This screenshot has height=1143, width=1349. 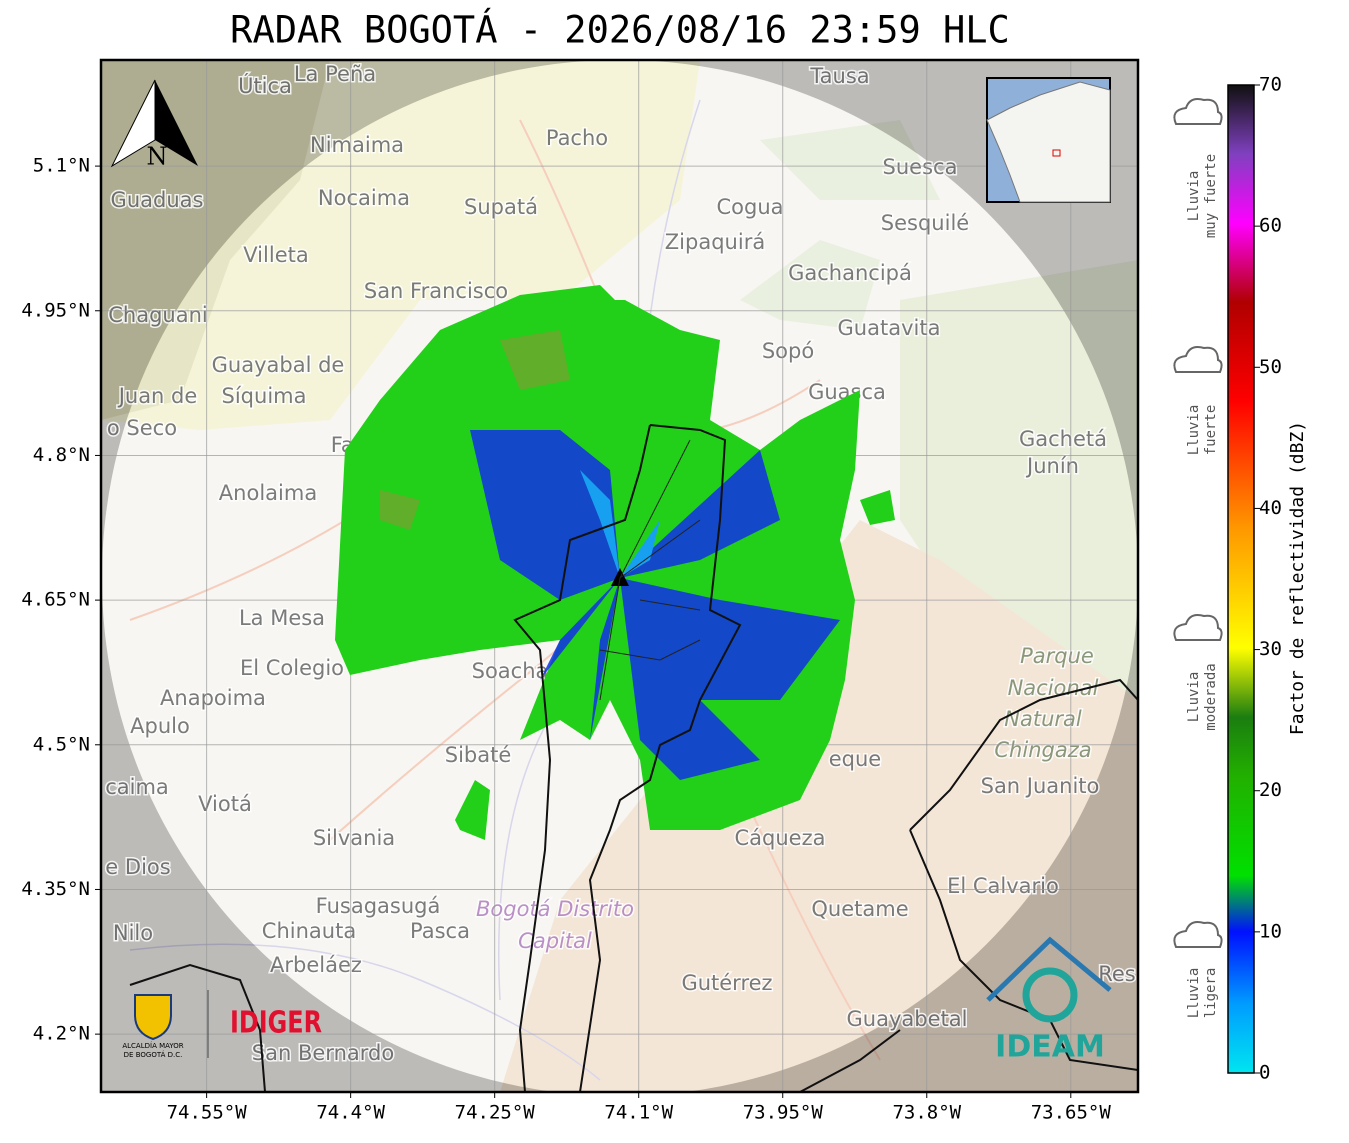 What do you see at coordinates (436, 291) in the screenshot?
I see `place-name: San Francisco` at bounding box center [436, 291].